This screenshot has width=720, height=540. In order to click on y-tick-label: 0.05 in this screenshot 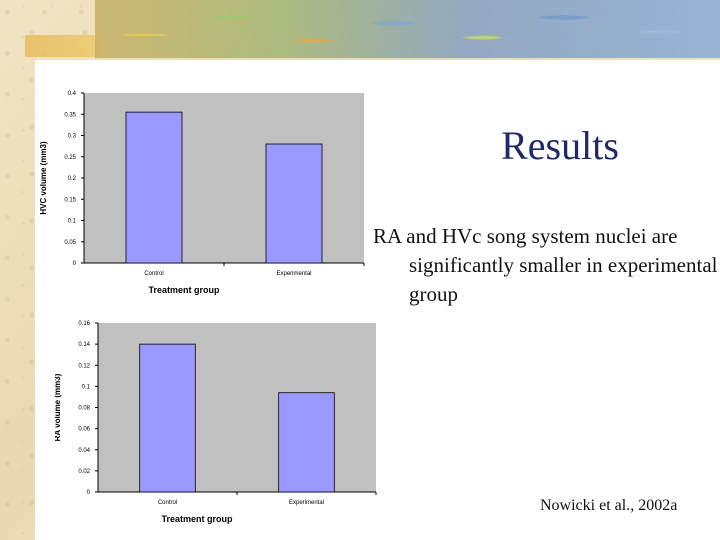, I will do `click(70, 243)`.